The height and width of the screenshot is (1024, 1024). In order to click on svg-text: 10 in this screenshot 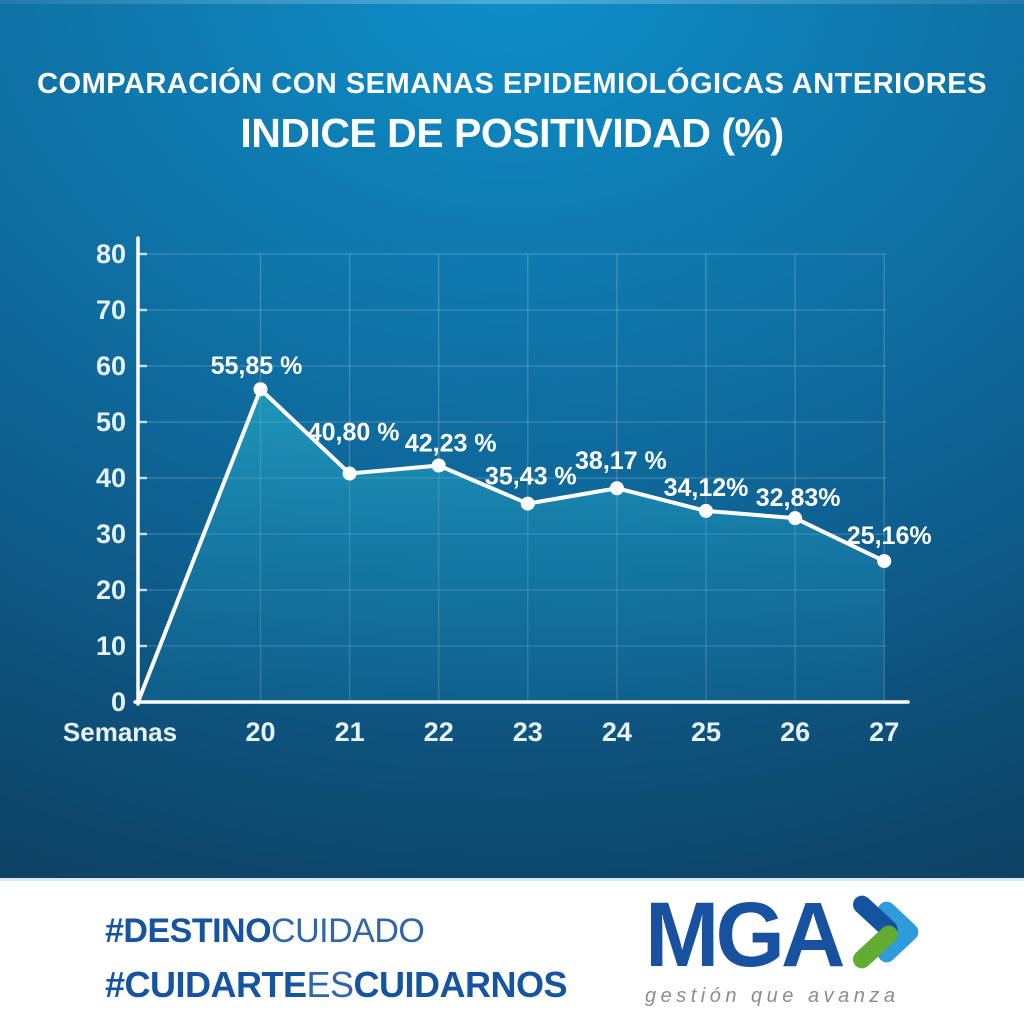, I will do `click(111, 646)`.